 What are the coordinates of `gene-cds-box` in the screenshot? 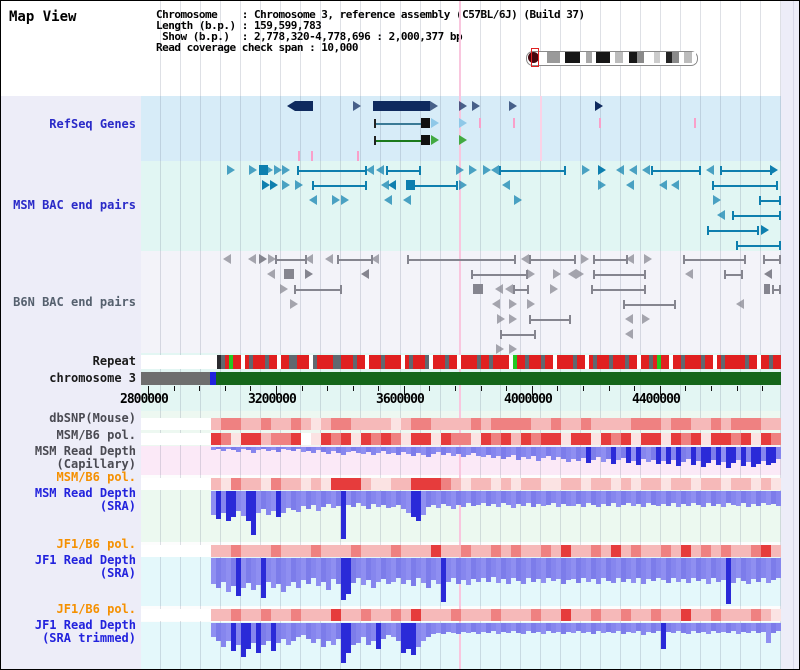 It's located at (425, 123).